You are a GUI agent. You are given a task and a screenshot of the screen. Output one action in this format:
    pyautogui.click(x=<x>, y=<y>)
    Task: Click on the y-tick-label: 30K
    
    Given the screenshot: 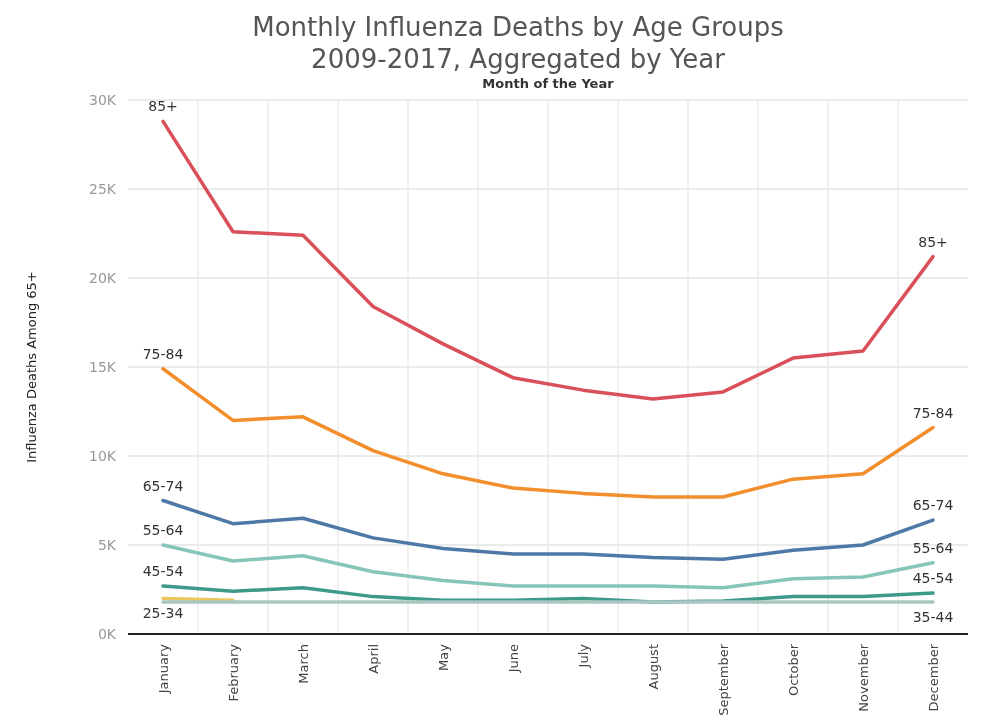 What is the action you would take?
    pyautogui.click(x=103, y=99)
    